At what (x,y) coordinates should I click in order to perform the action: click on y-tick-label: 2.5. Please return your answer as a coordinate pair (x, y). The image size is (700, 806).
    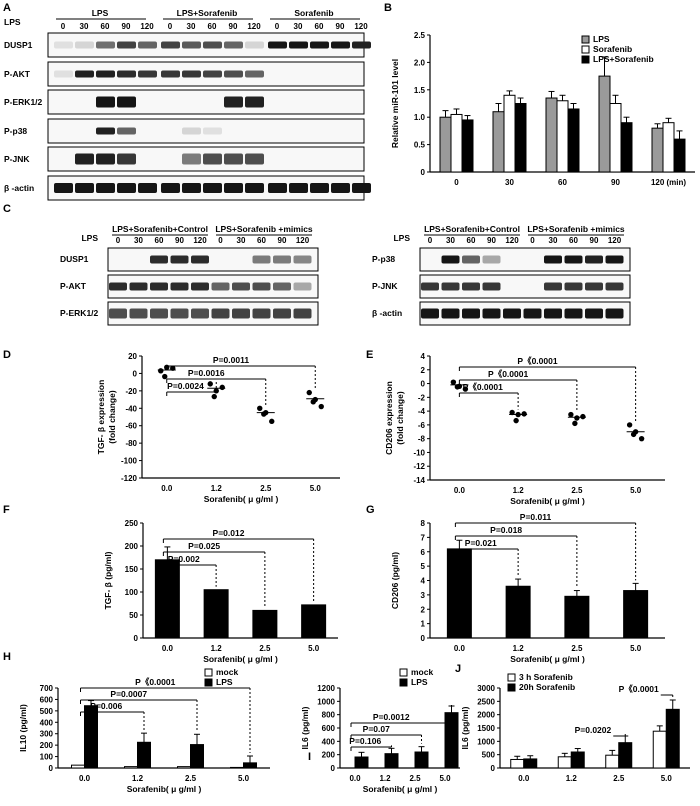
    Looking at the image, I should click on (420, 35).